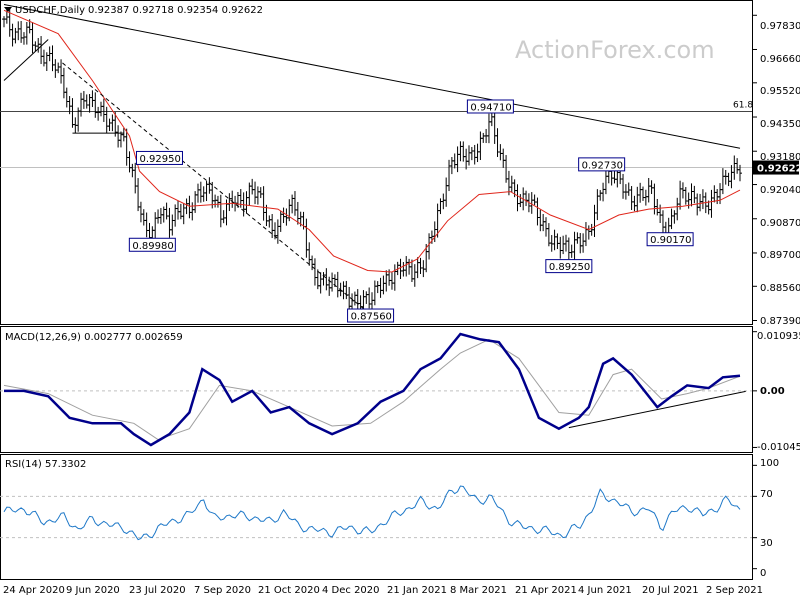  What do you see at coordinates (780, 288) in the screenshot?
I see `price-tick-label: 0.88560` at bounding box center [780, 288].